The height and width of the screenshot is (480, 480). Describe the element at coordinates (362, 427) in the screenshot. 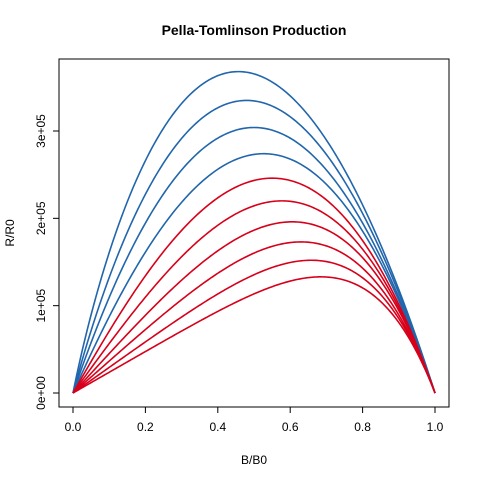

I see `x-tick-label: 0.8` at that location.